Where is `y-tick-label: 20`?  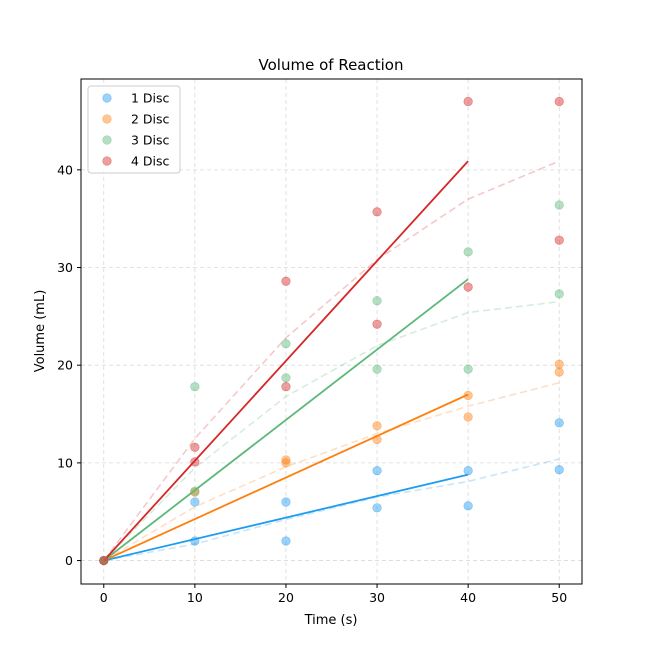
y-tick-label: 20 is located at coordinates (65, 365).